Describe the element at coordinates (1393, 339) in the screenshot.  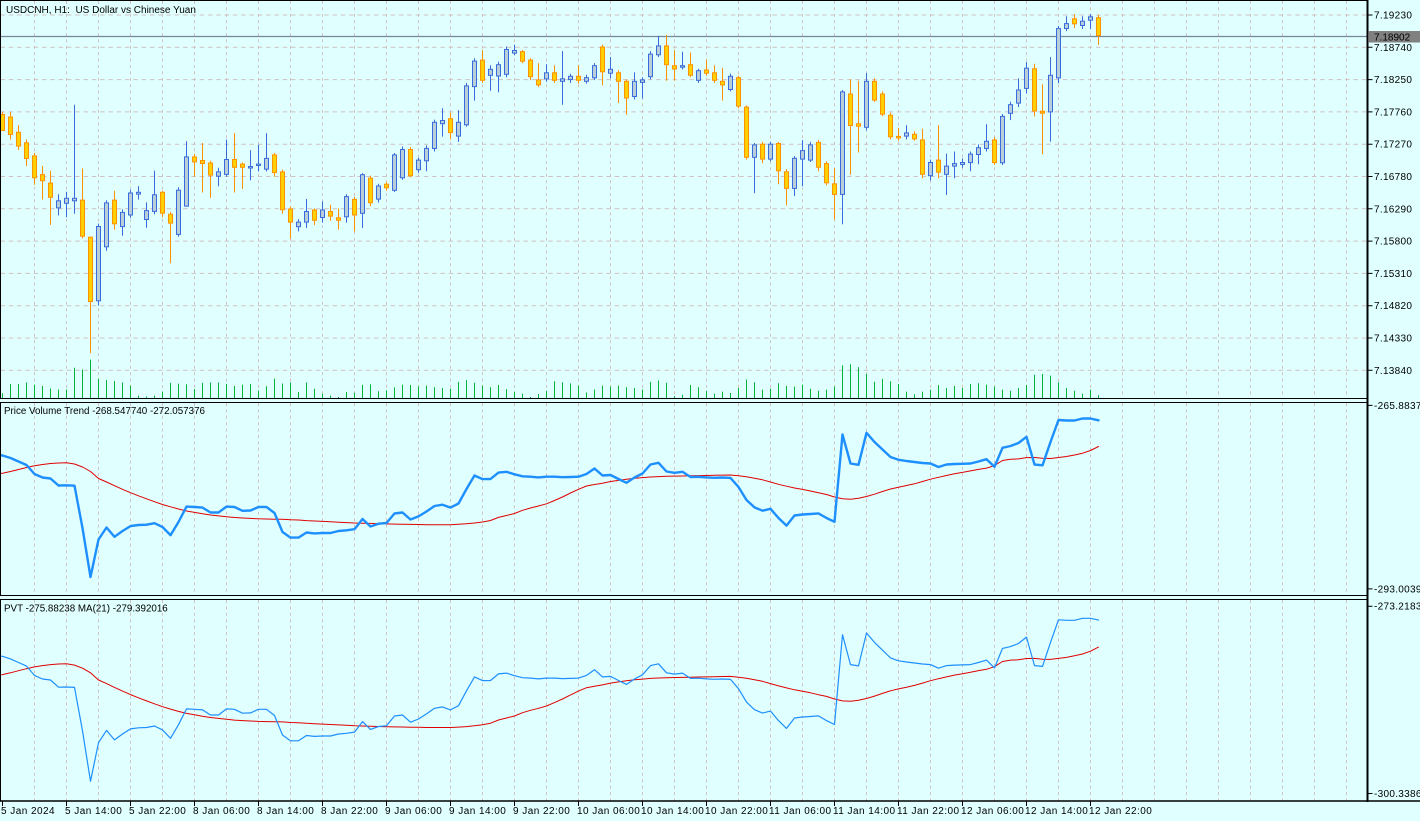
I see `svg-text: 7.14330` at that location.